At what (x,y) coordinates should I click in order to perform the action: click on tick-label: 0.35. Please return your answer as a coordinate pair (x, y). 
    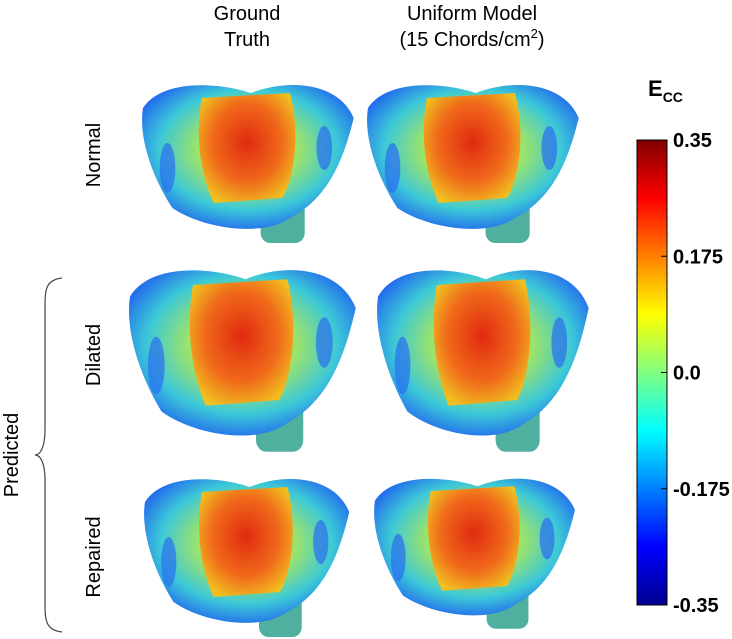
    Looking at the image, I should click on (692, 141).